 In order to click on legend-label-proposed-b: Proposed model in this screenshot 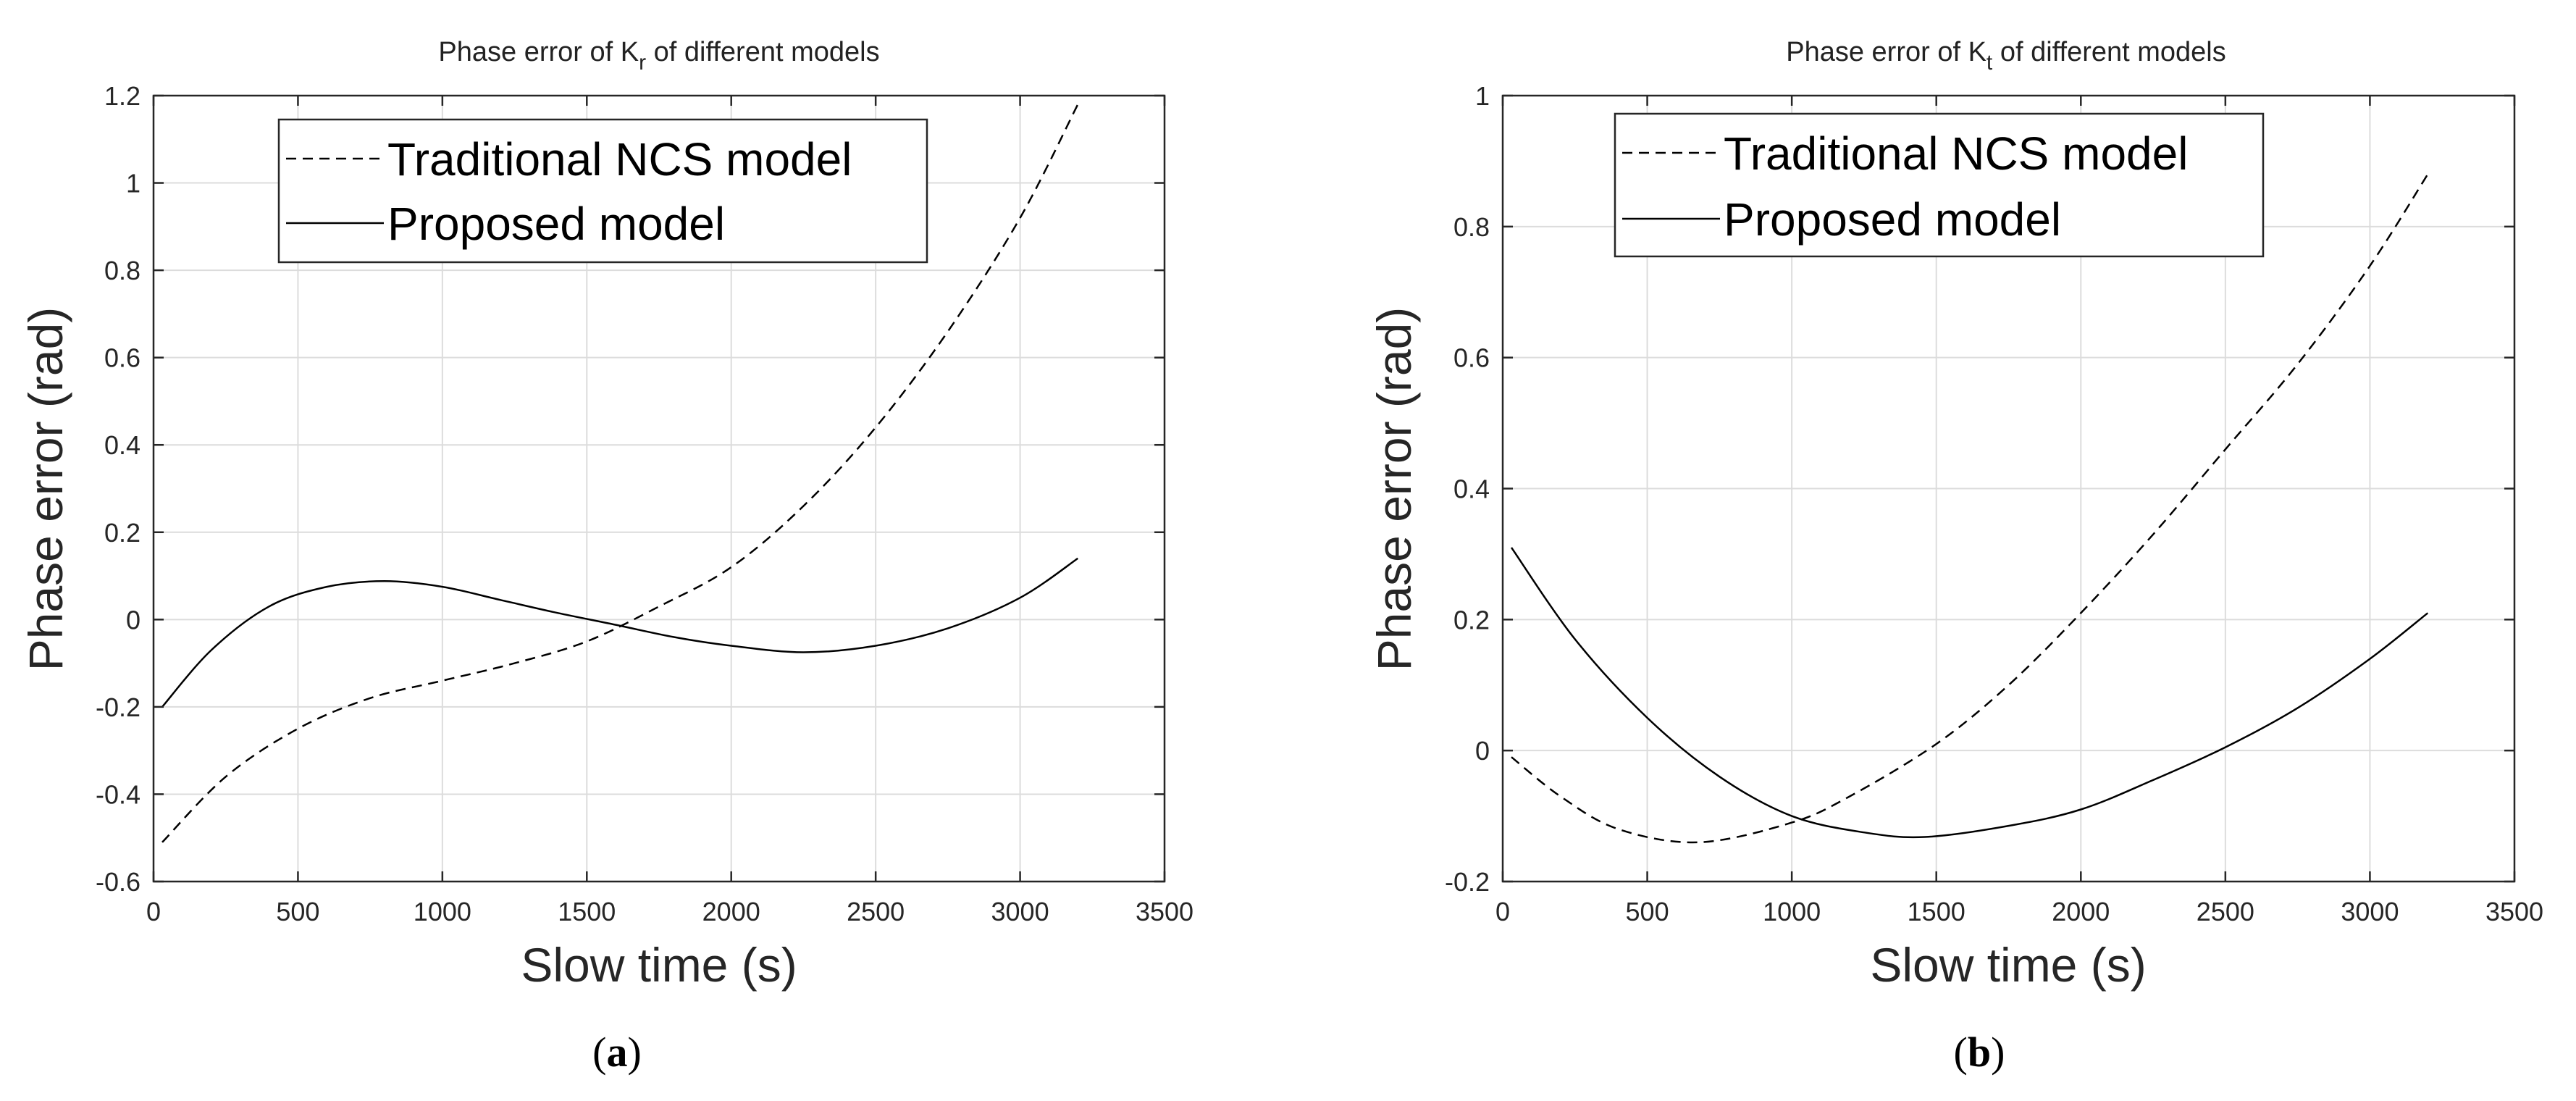, I will do `click(1892, 219)`.